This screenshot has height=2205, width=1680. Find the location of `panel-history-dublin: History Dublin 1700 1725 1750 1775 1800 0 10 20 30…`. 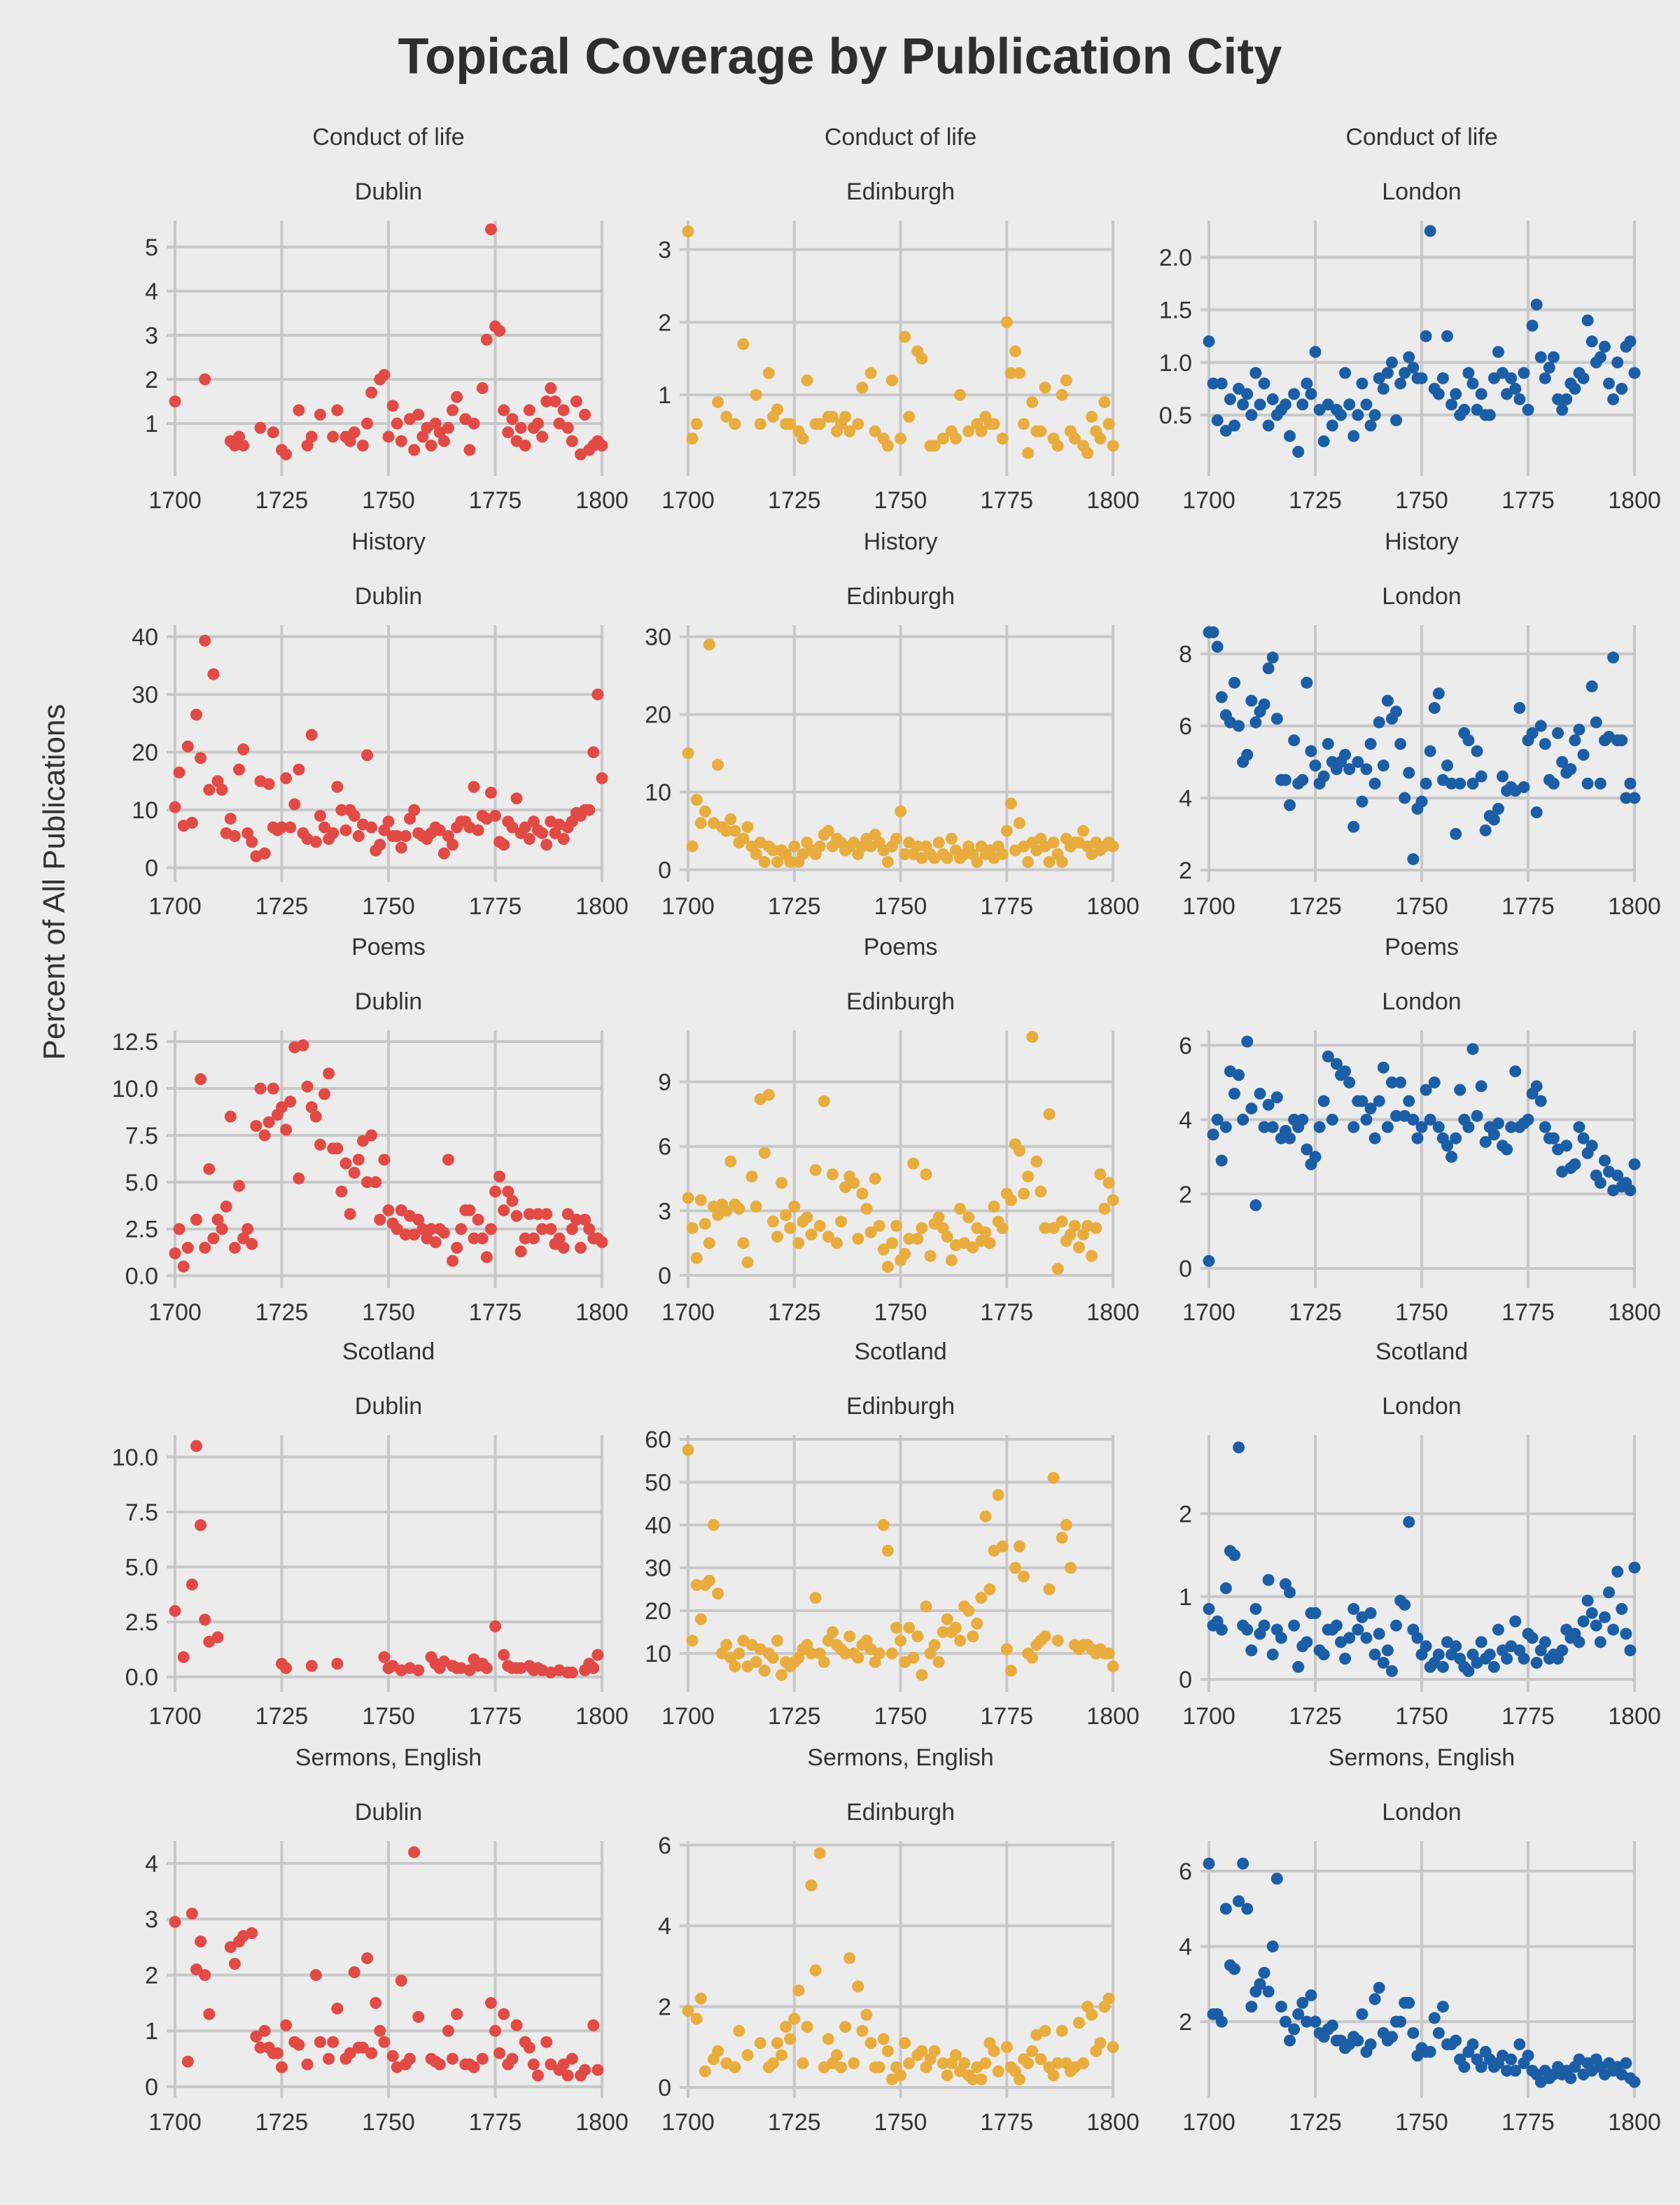

panel-history-dublin: History Dublin 1700 1725 1750 1775 1800 0 10 20 30… is located at coordinates (380, 724).